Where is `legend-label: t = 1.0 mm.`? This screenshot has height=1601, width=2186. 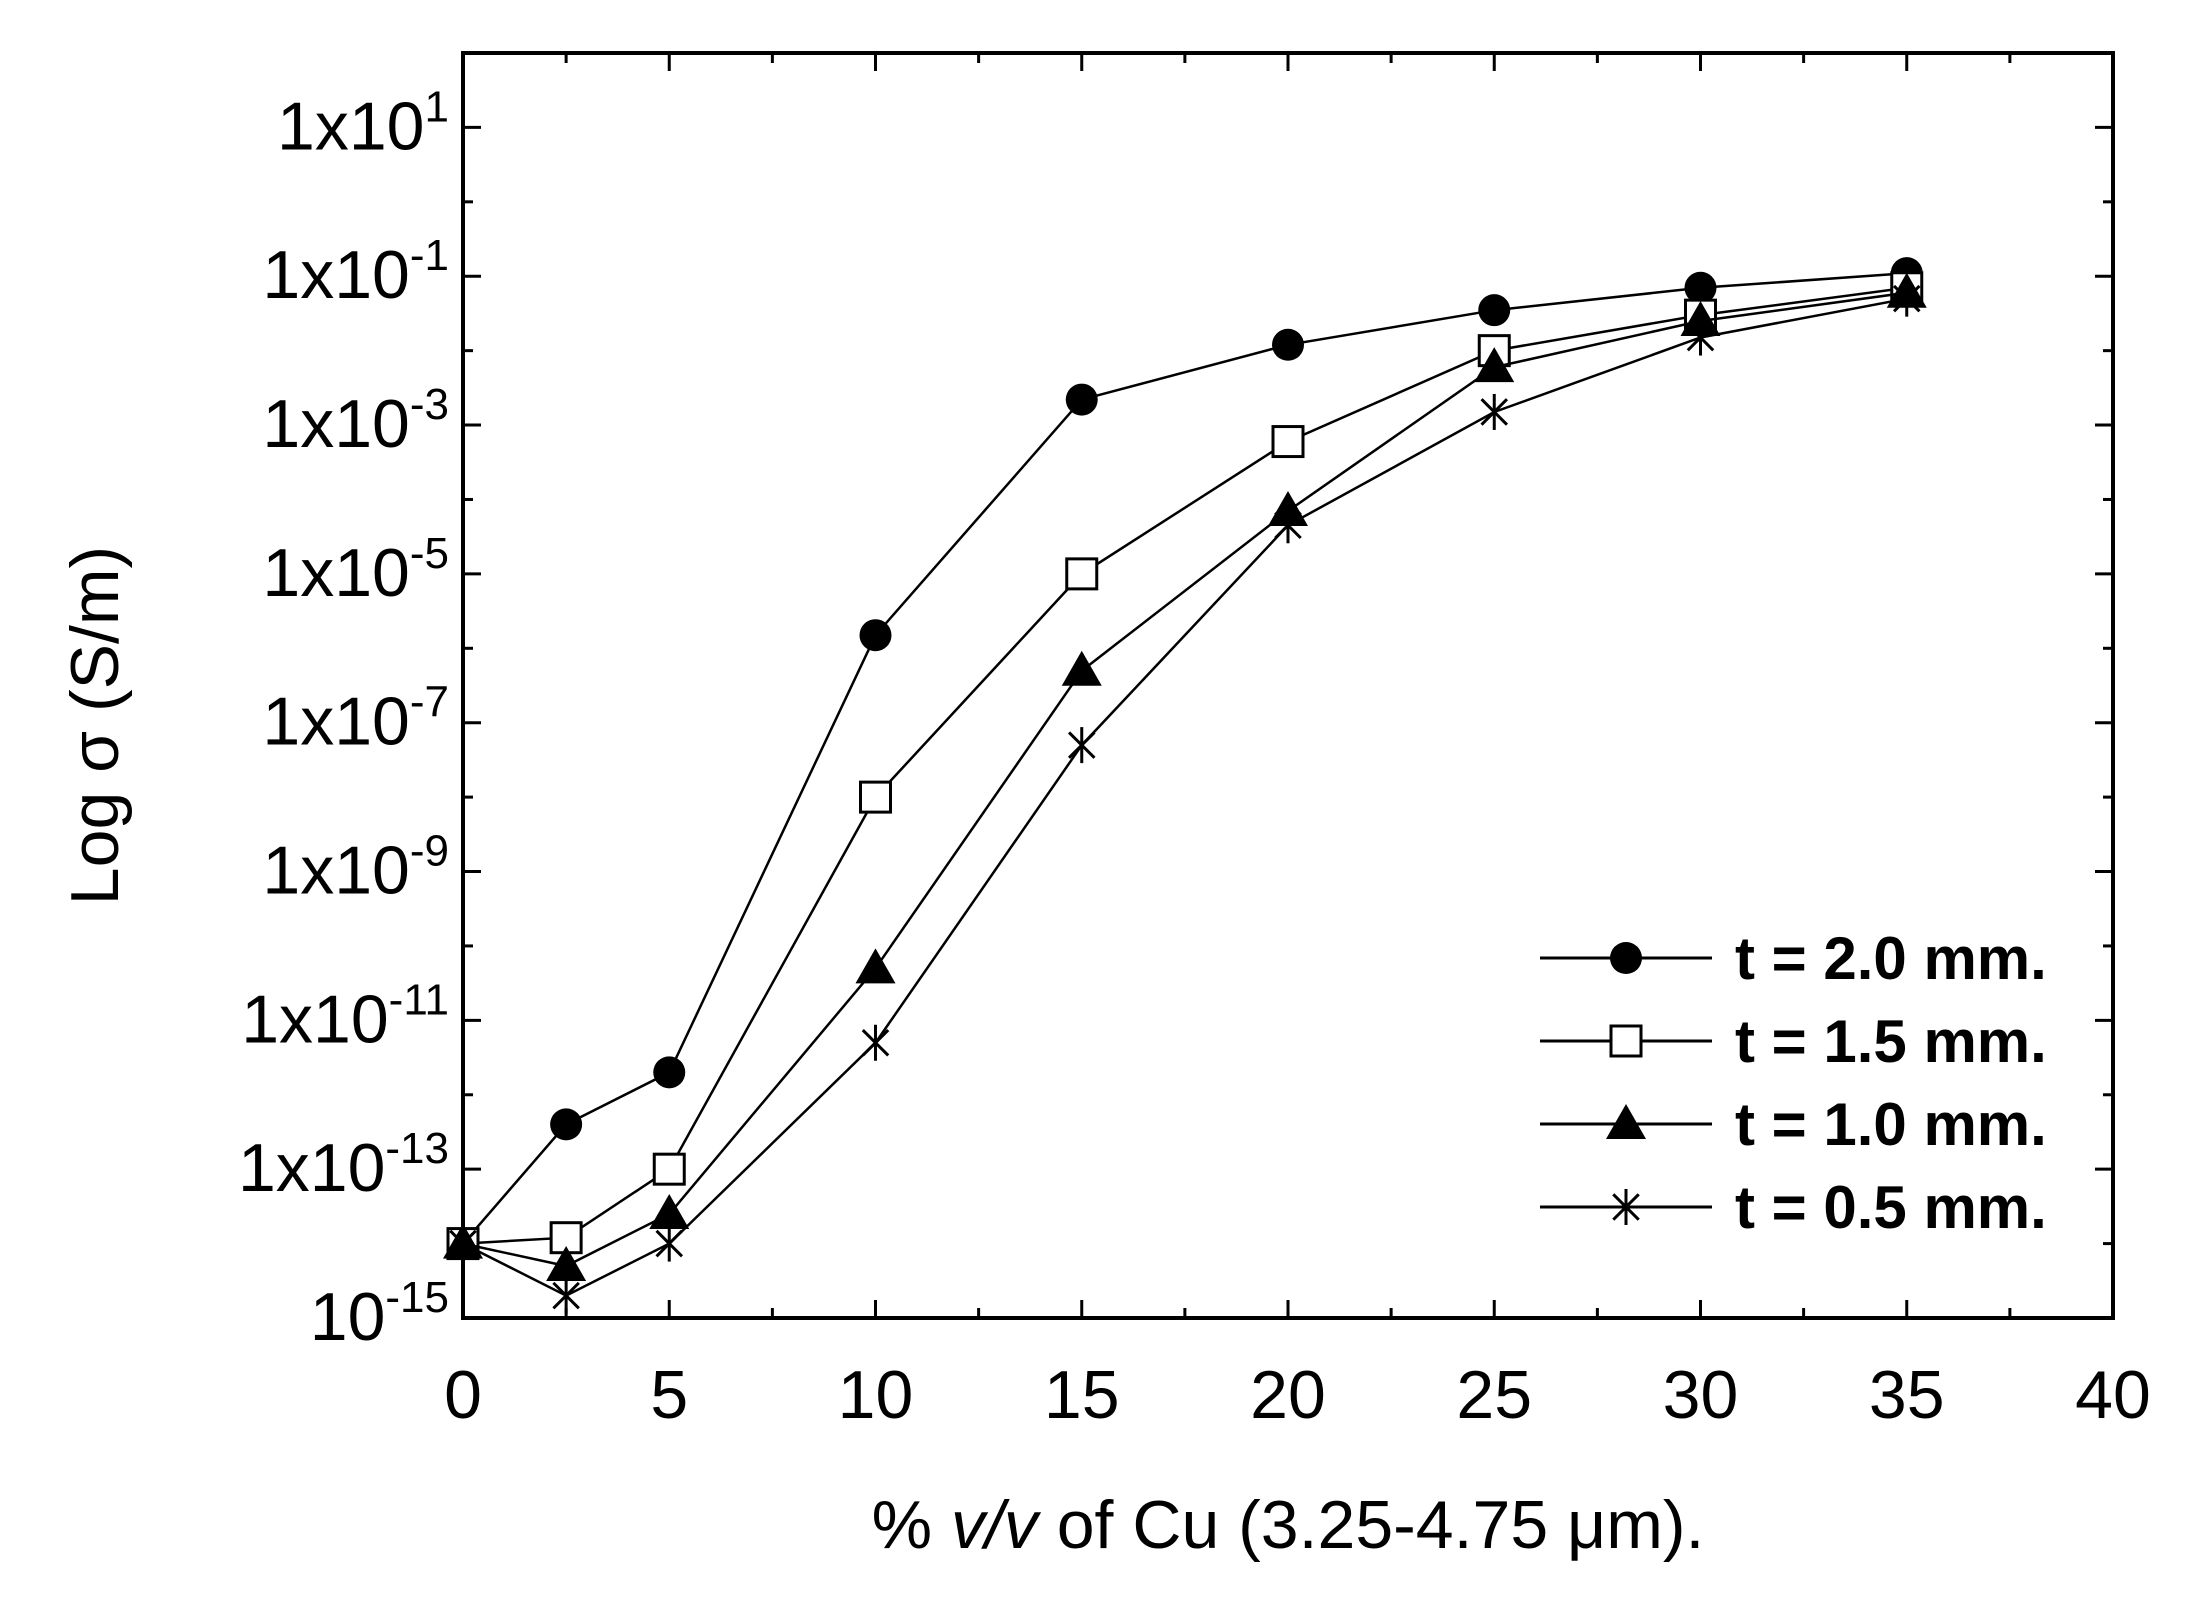
legend-label: t = 1.0 mm. is located at coordinates (1891, 1124).